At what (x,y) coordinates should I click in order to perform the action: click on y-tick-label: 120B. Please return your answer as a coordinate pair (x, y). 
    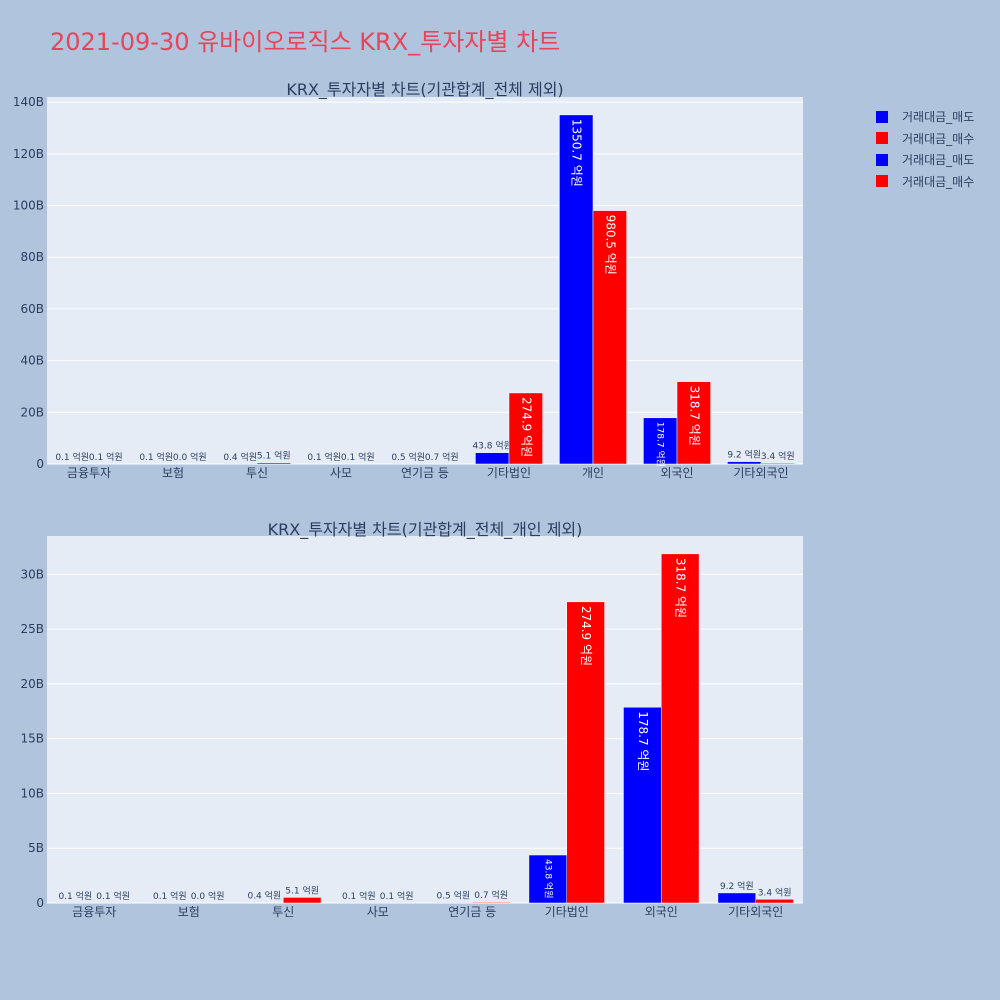
    Looking at the image, I should click on (28, 154).